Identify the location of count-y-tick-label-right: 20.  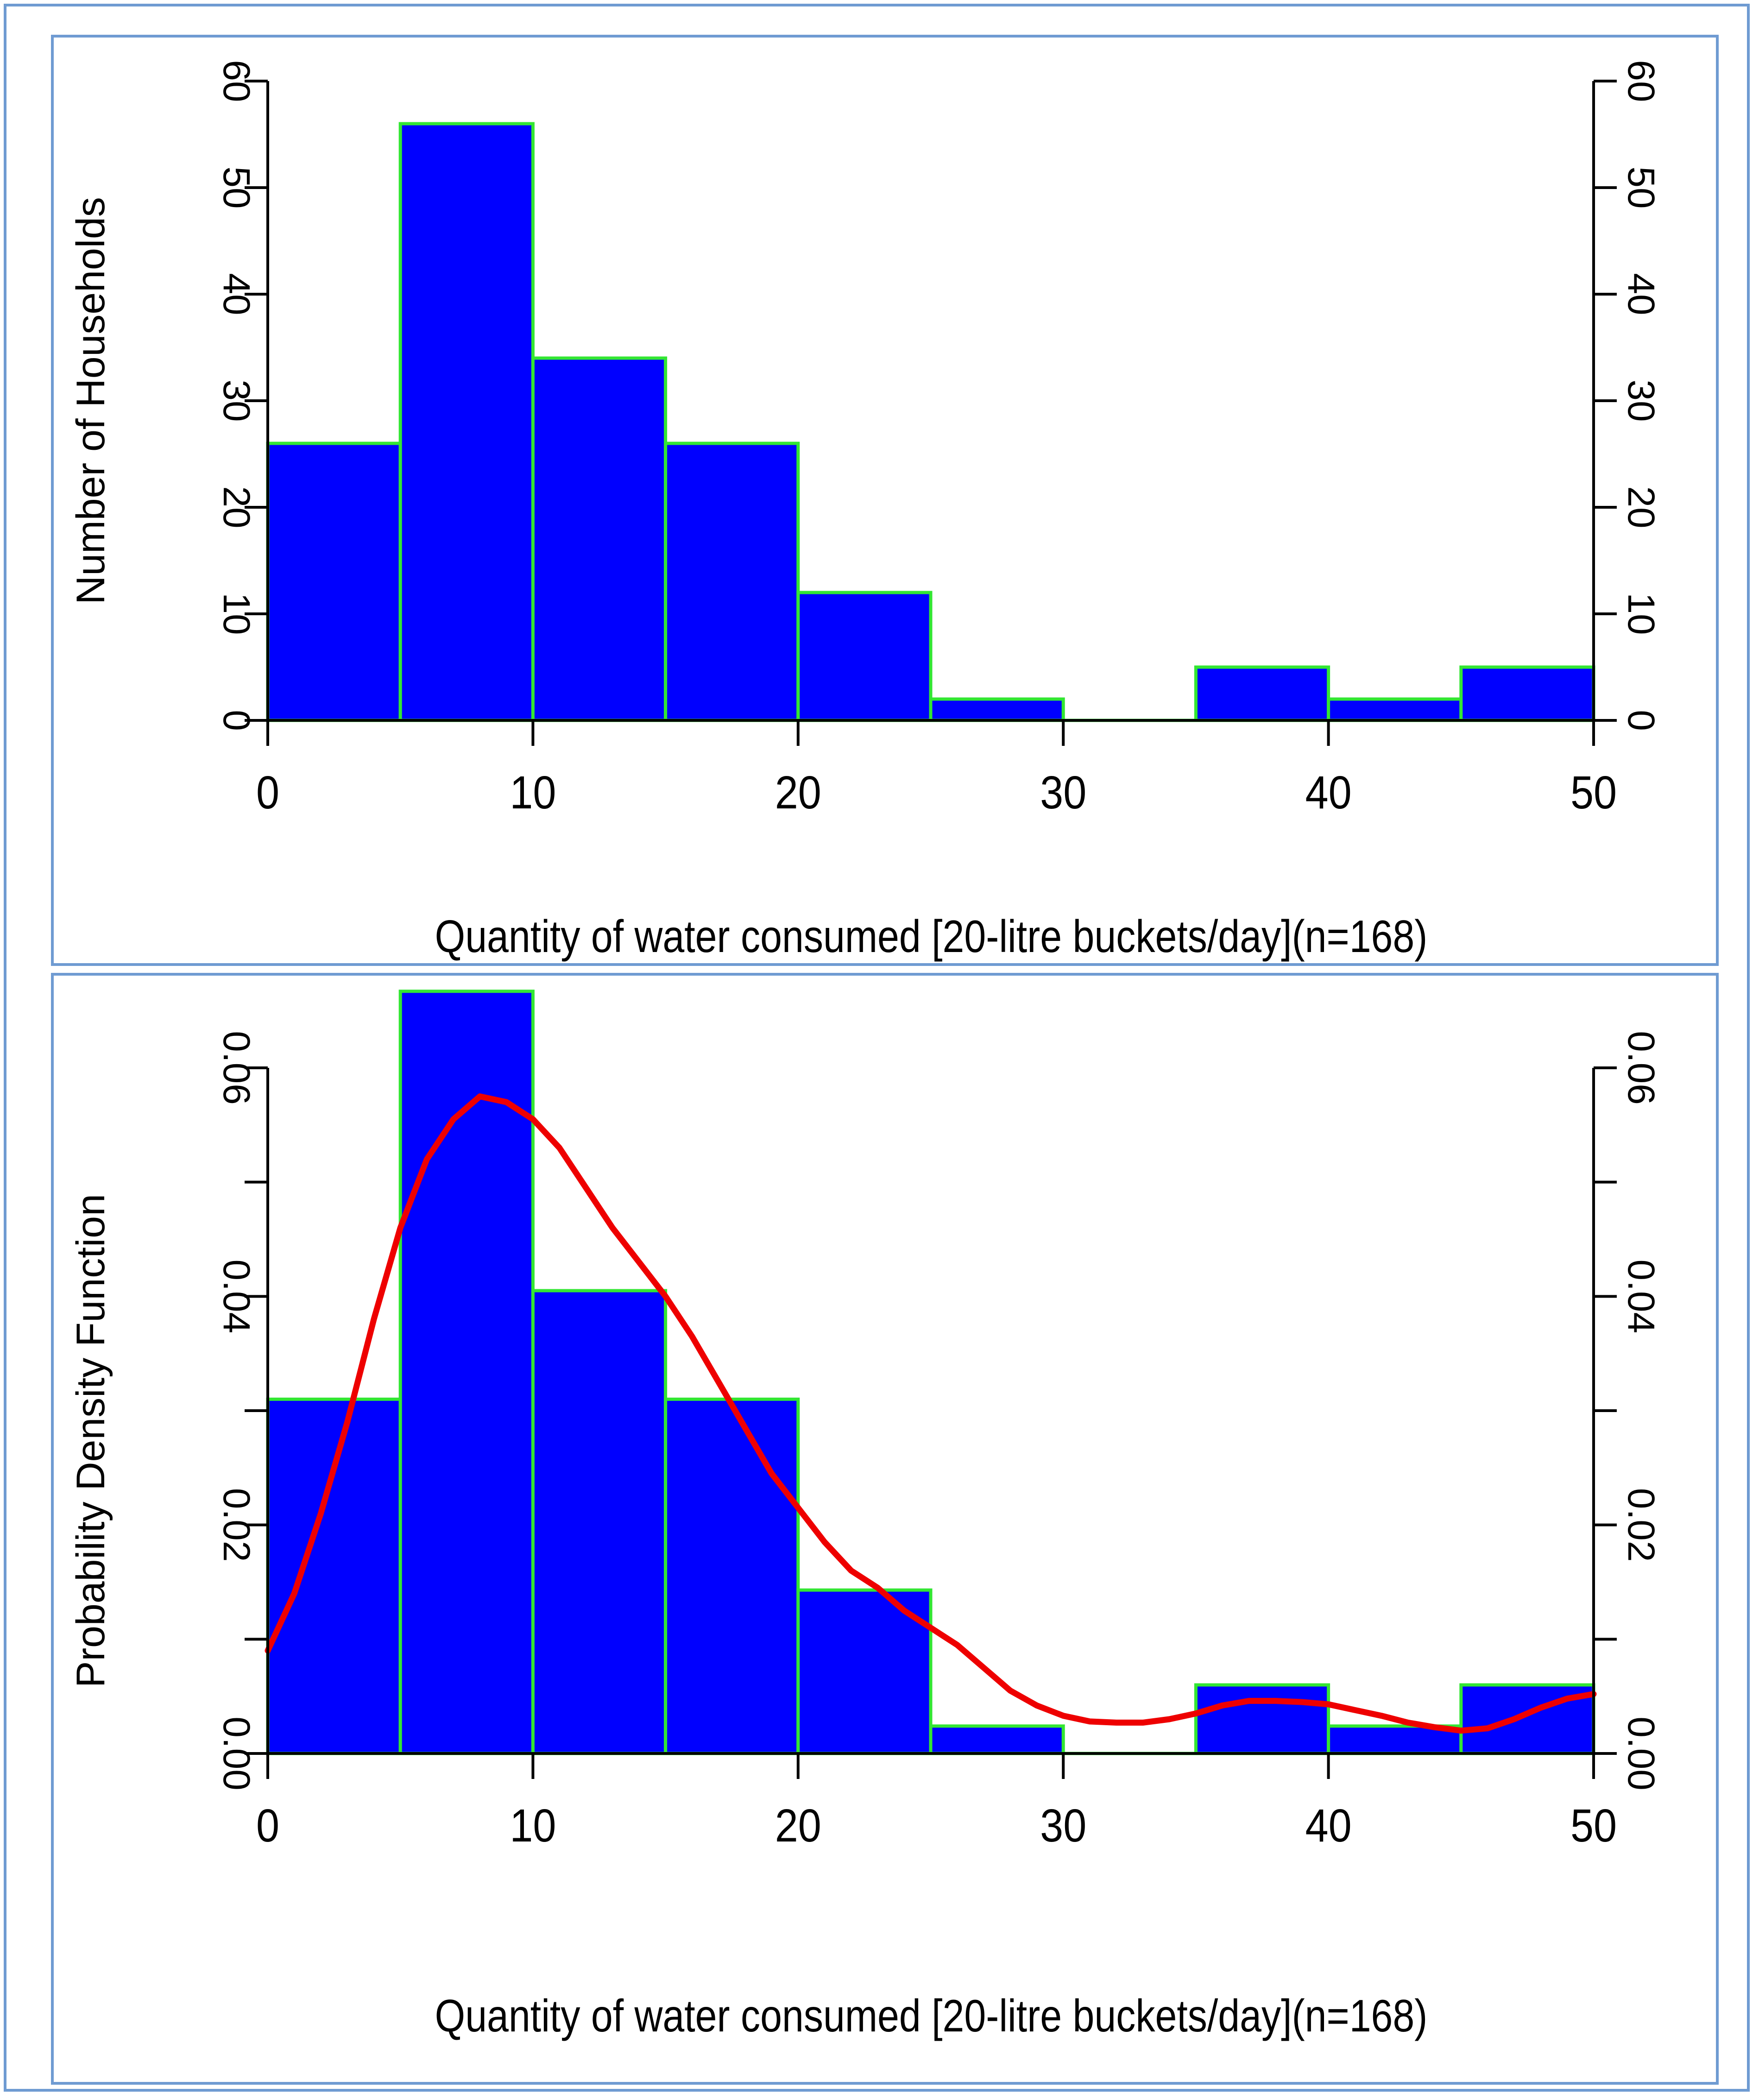
(1641, 507).